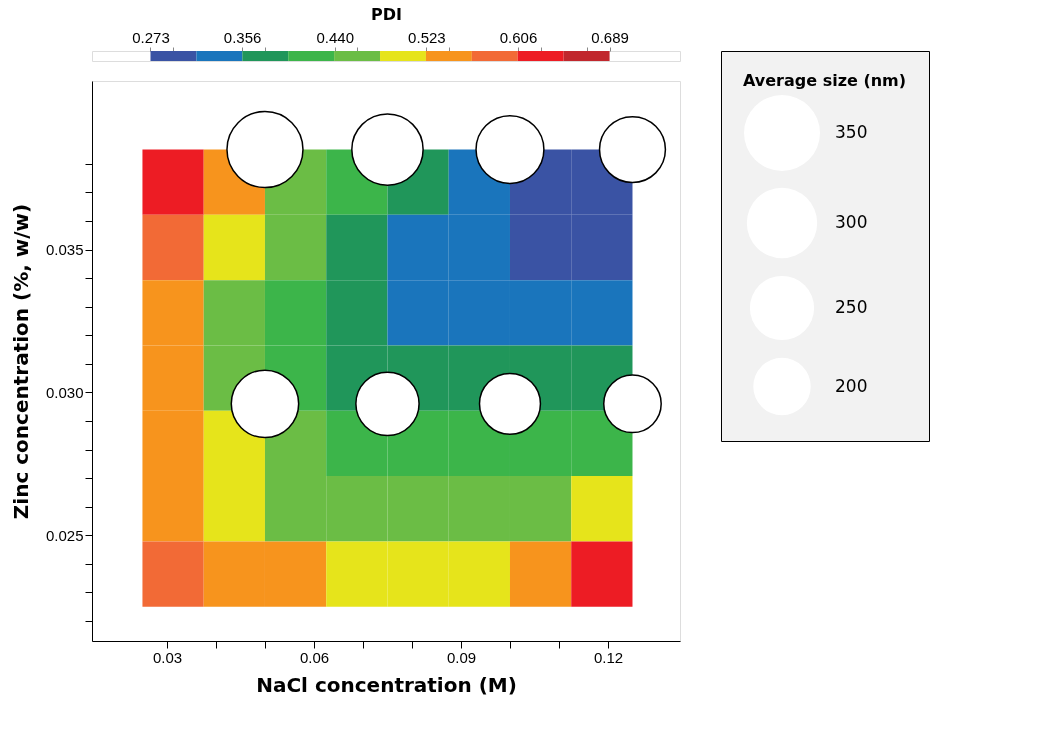  I want to click on x-tick-label: 0.06, so click(314, 657).